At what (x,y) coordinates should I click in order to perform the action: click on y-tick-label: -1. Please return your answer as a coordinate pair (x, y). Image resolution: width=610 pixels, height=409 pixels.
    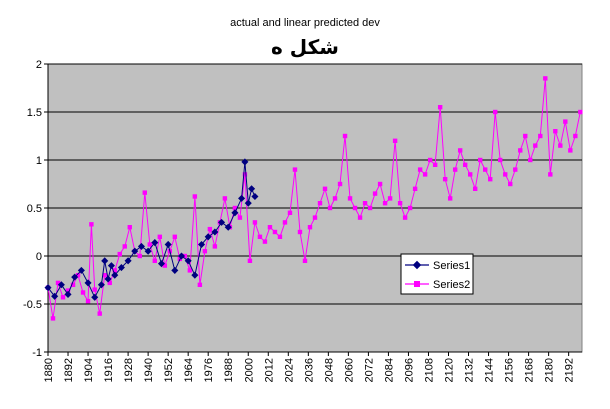
    Looking at the image, I should click on (37, 353).